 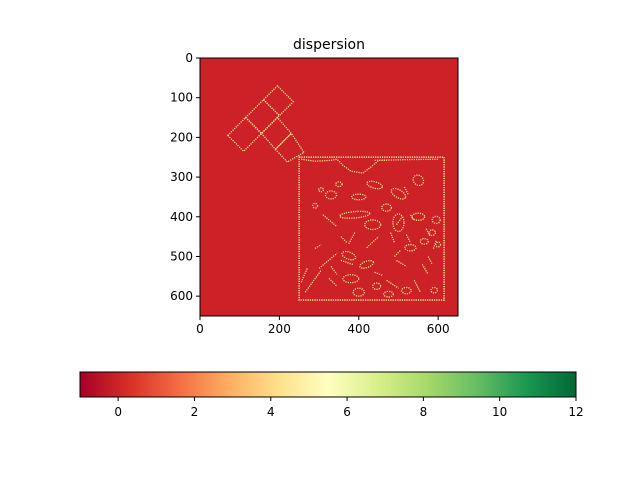 What do you see at coordinates (271, 412) in the screenshot?
I see `colorbar-tick-label: 4` at bounding box center [271, 412].